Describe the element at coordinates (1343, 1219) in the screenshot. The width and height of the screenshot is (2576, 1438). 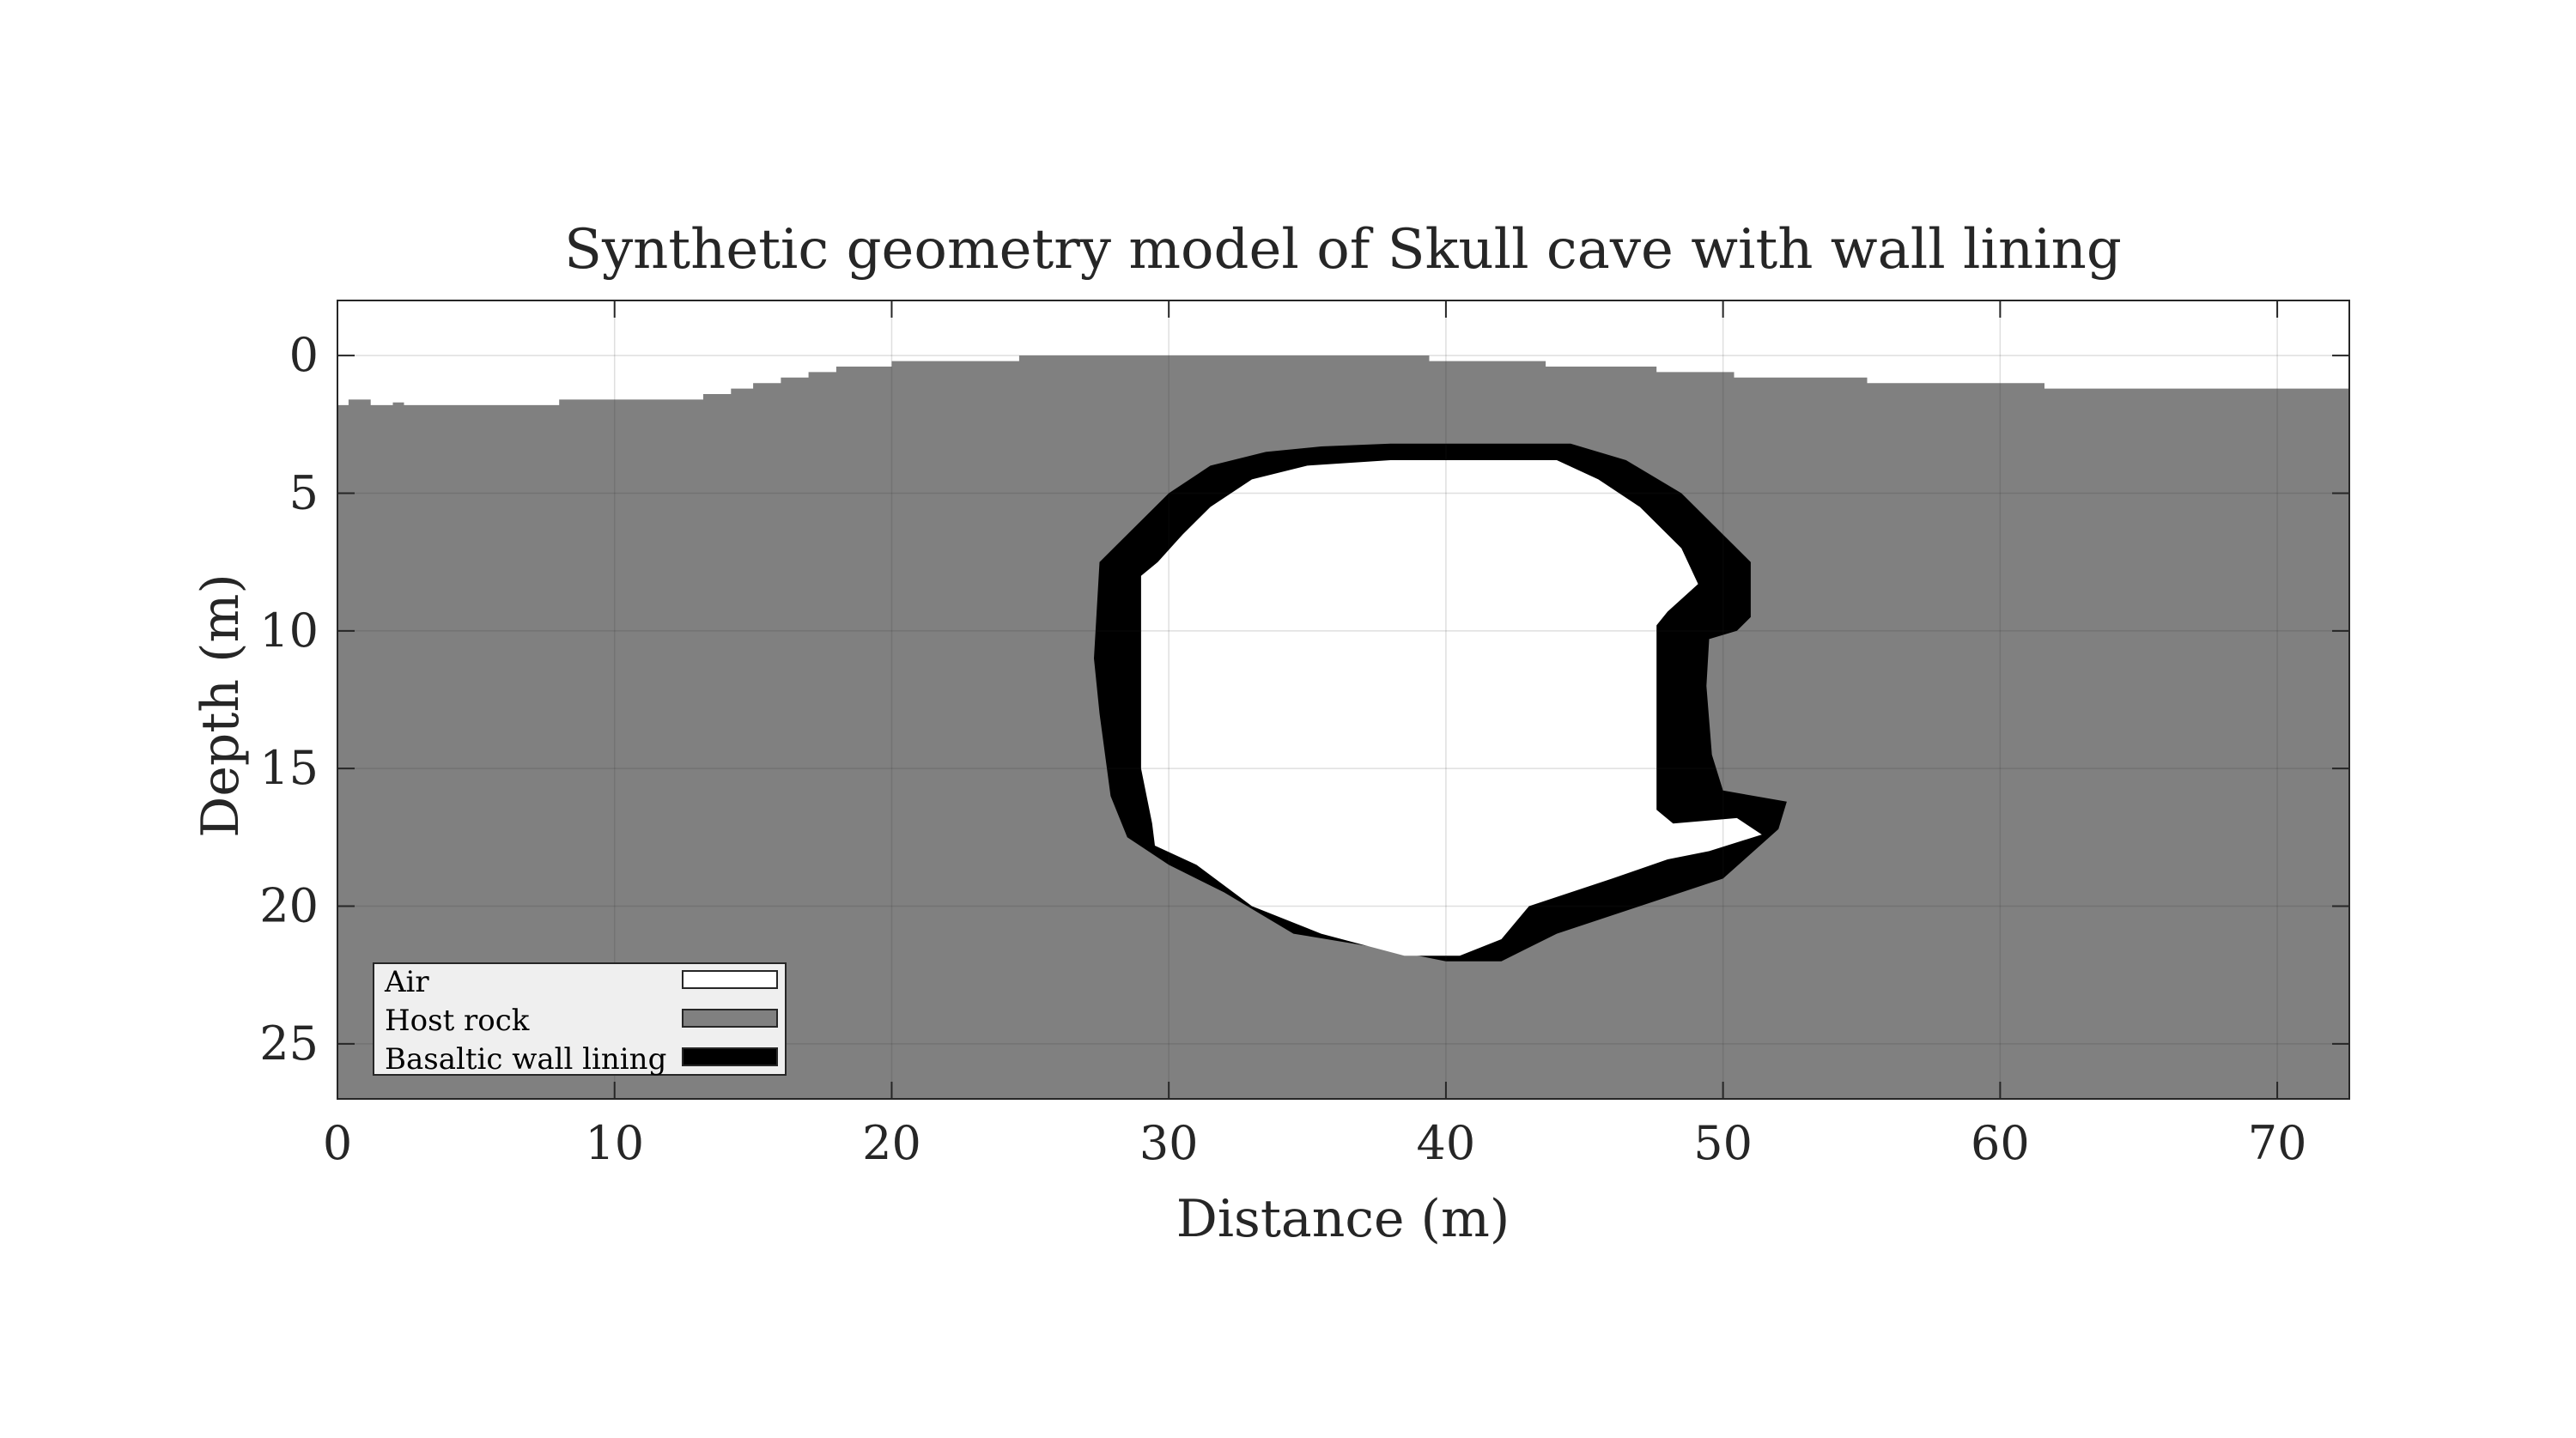
I see `x-axis-label: Distance (m)` at that location.